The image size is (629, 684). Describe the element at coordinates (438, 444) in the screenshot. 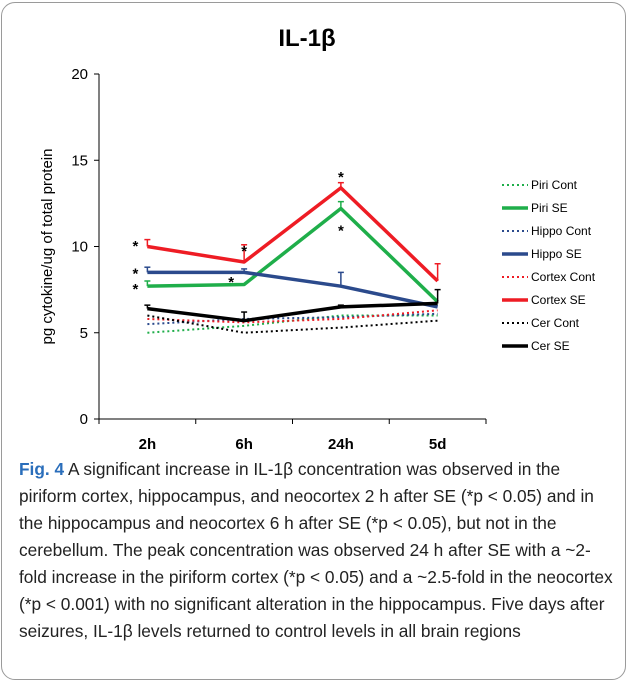

I see `x-tick-label: 5d` at that location.